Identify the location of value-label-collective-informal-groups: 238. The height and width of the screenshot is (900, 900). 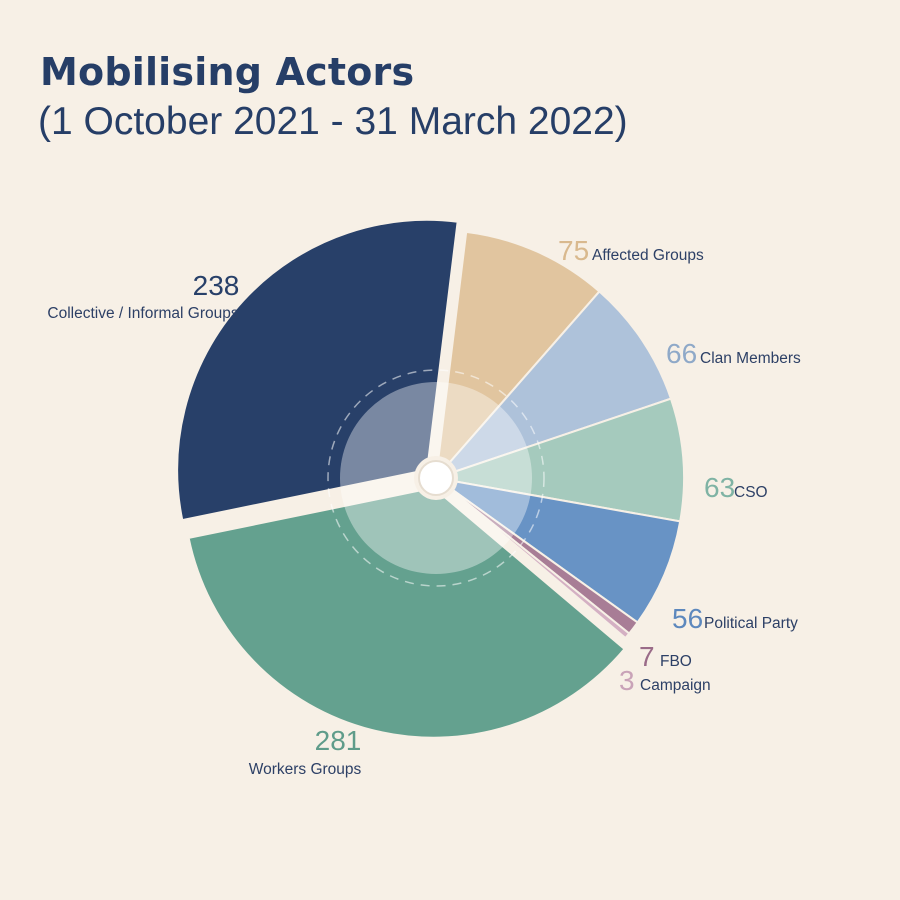
(216, 285).